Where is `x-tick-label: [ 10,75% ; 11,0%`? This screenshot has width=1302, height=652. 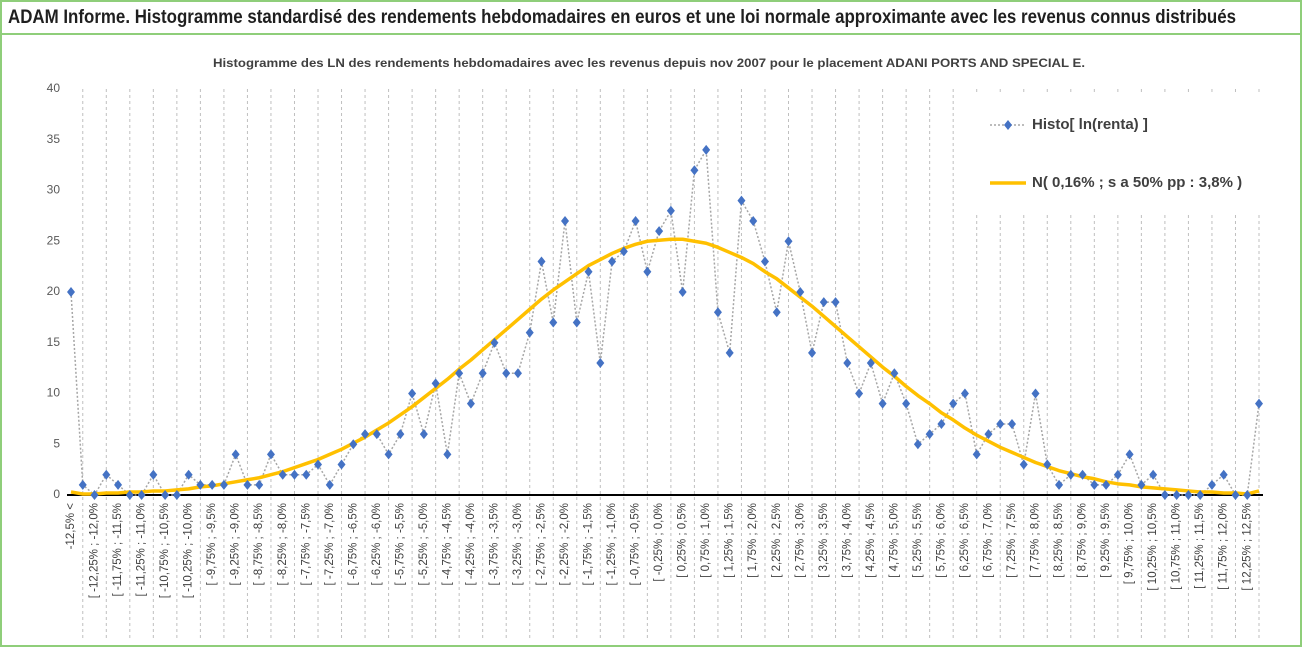 x-tick-label: [ 10,75% ; 11,0% is located at coordinates (1177, 546).